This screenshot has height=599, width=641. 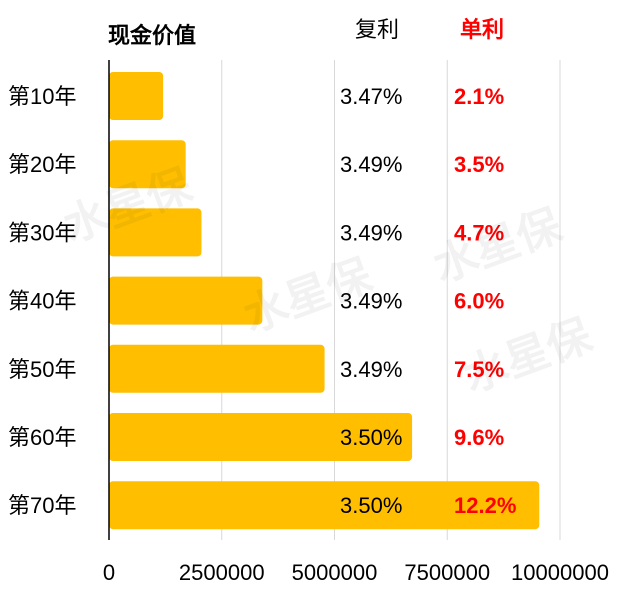 I want to click on compound-rate-label: 3.47%, so click(x=371, y=96).